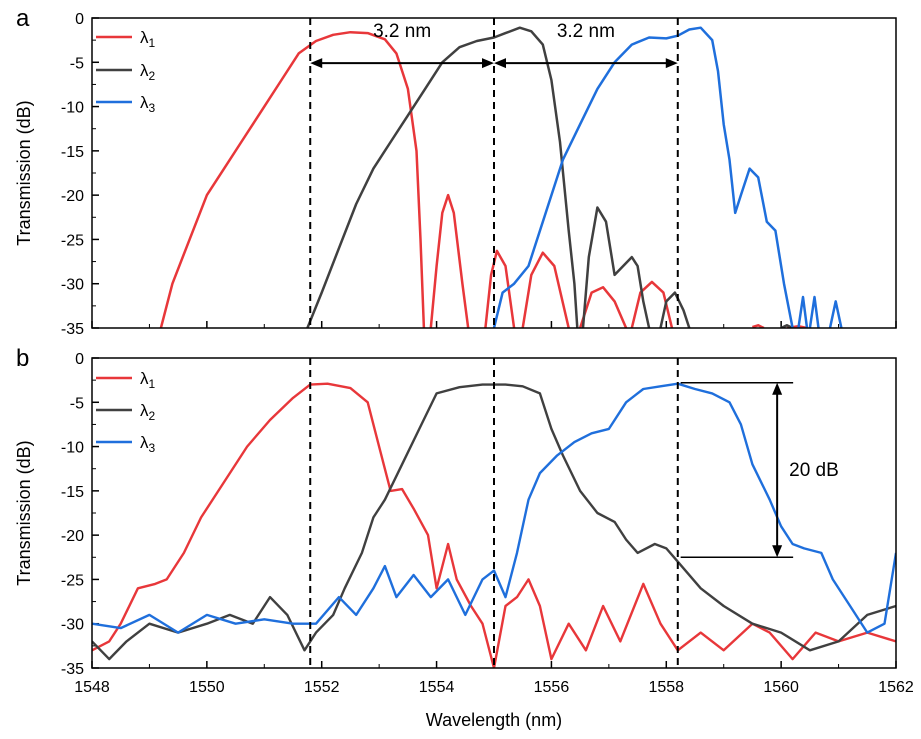 This screenshot has height=739, width=921. What do you see at coordinates (437, 687) in the screenshot?
I see `x-tick-label: 1554` at bounding box center [437, 687].